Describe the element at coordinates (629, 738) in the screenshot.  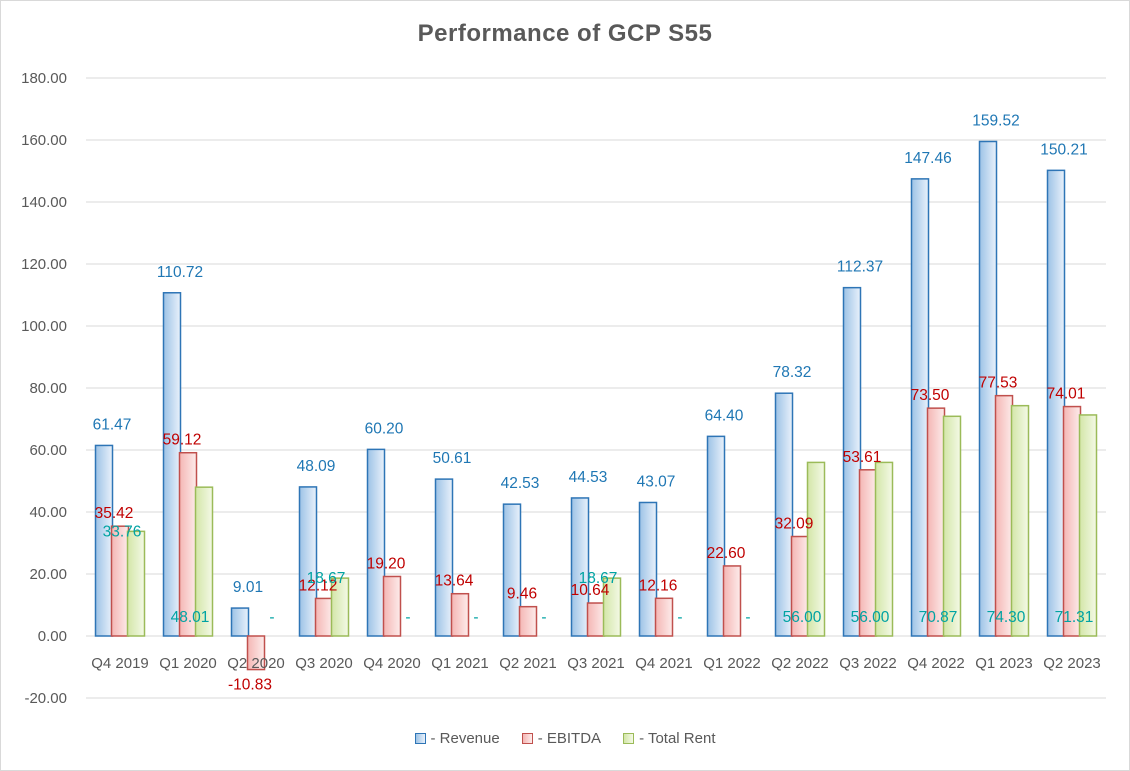
I see `legend-swatch-total-rent` at that location.